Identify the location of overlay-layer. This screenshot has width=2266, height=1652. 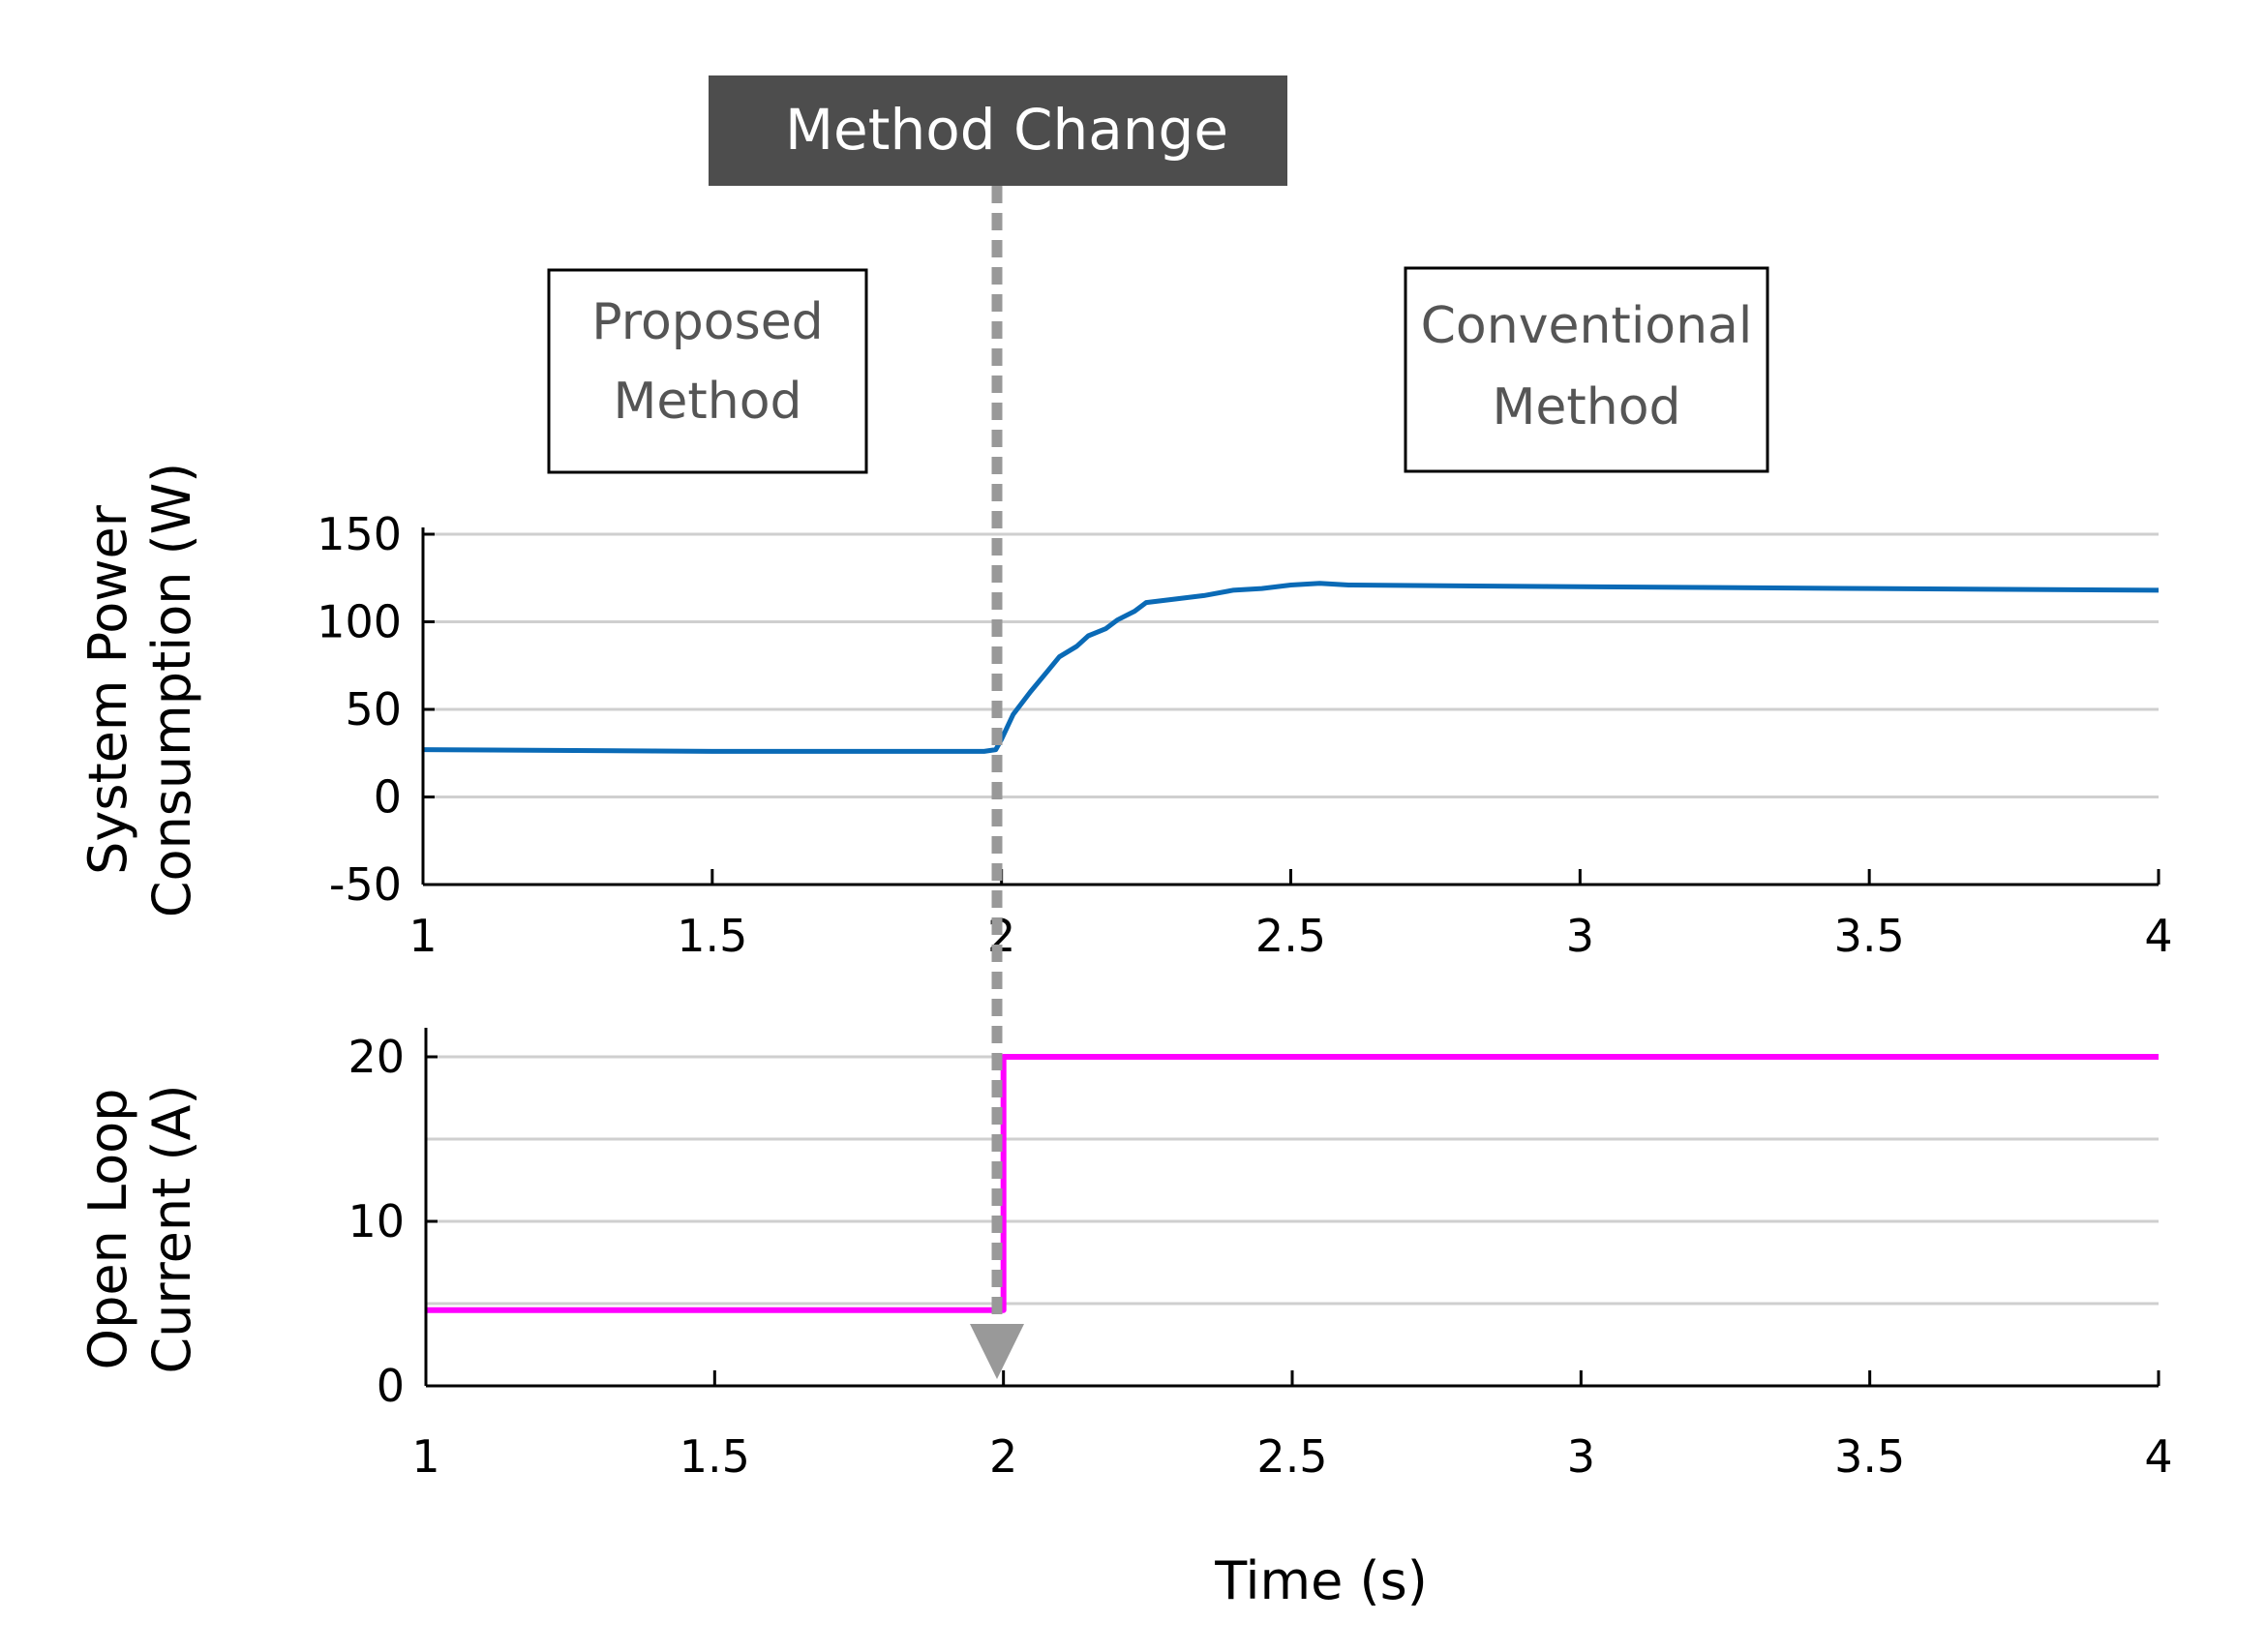
(997, 782).